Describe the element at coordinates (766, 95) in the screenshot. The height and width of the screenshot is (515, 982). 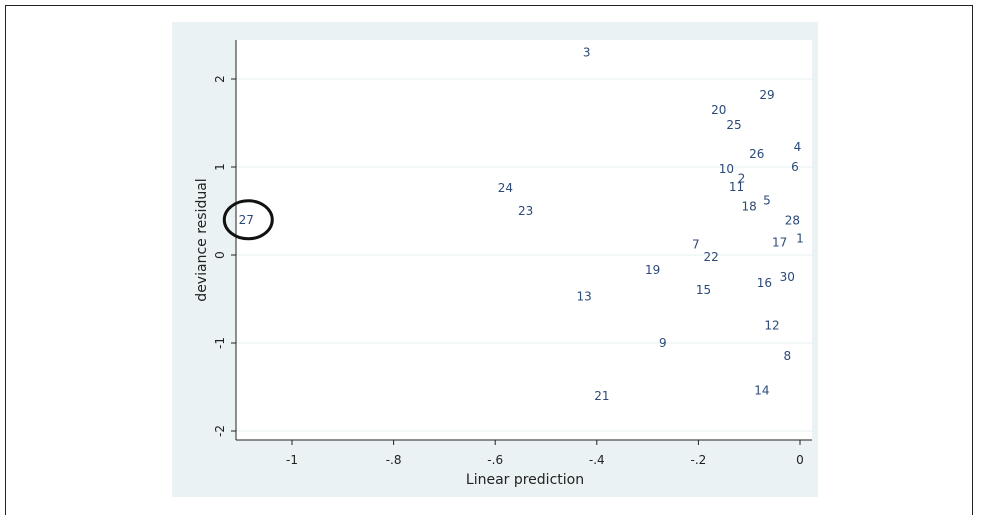
I see `data-point-label: 29` at that location.